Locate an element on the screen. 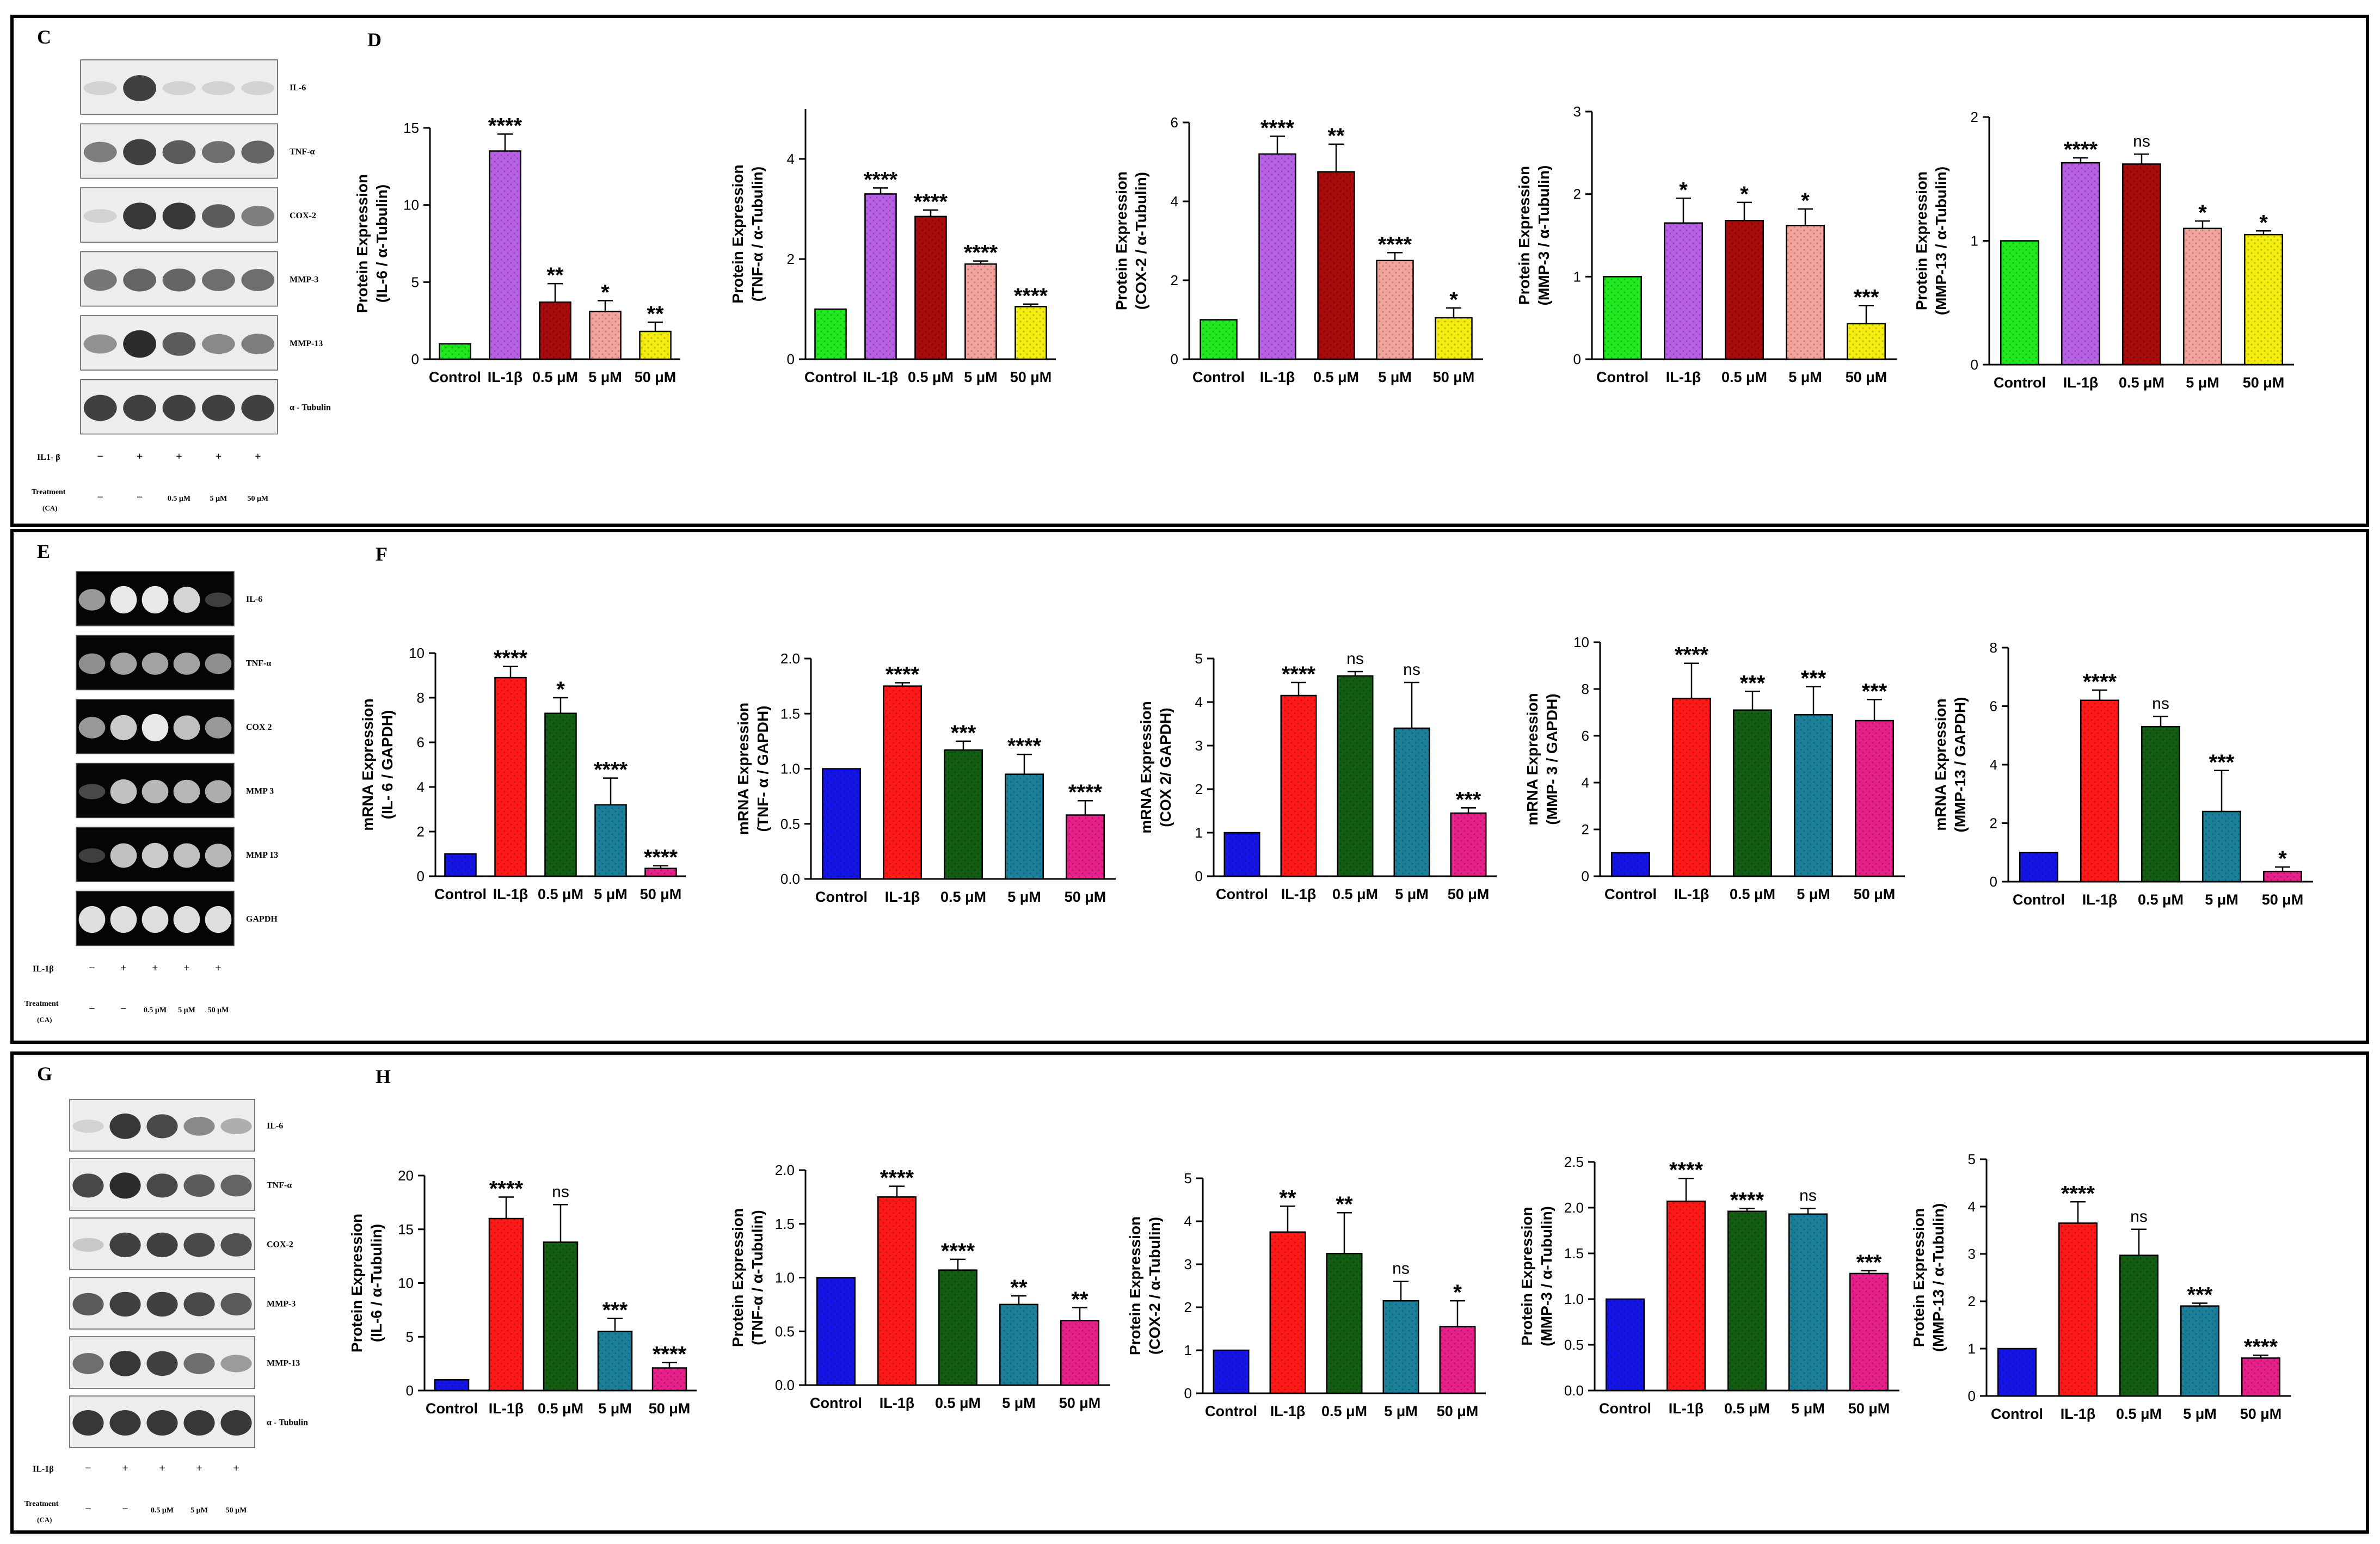 The image size is (2380, 1544). y-axis-label: (IL- 6 / GAPDH) is located at coordinates (387, 765).